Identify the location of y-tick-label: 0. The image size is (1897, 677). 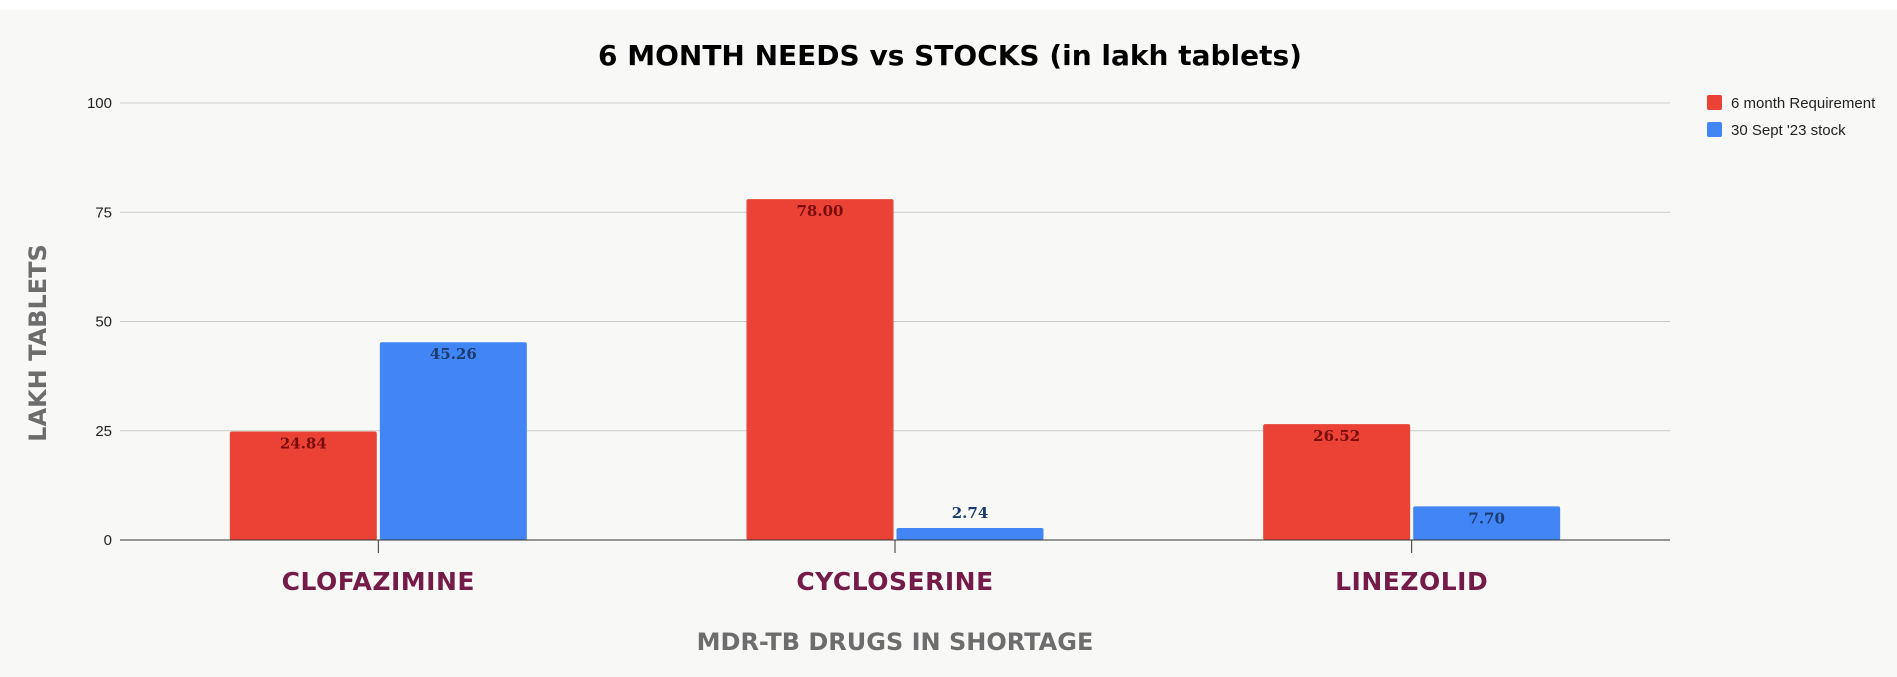
(108, 540).